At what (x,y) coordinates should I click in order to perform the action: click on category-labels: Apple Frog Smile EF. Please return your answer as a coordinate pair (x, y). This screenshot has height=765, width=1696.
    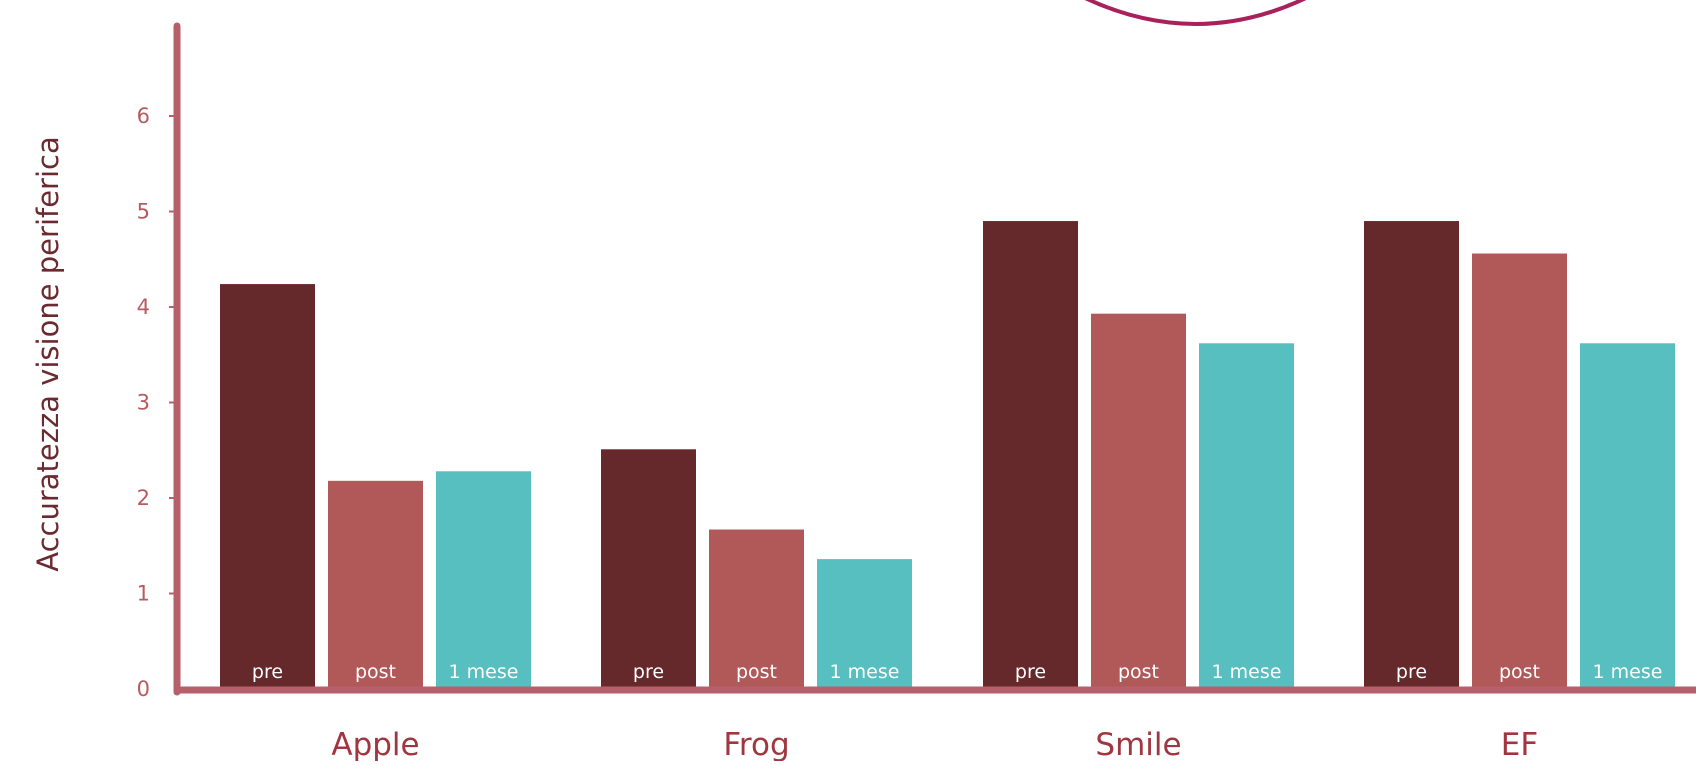
    Looking at the image, I should click on (934, 745).